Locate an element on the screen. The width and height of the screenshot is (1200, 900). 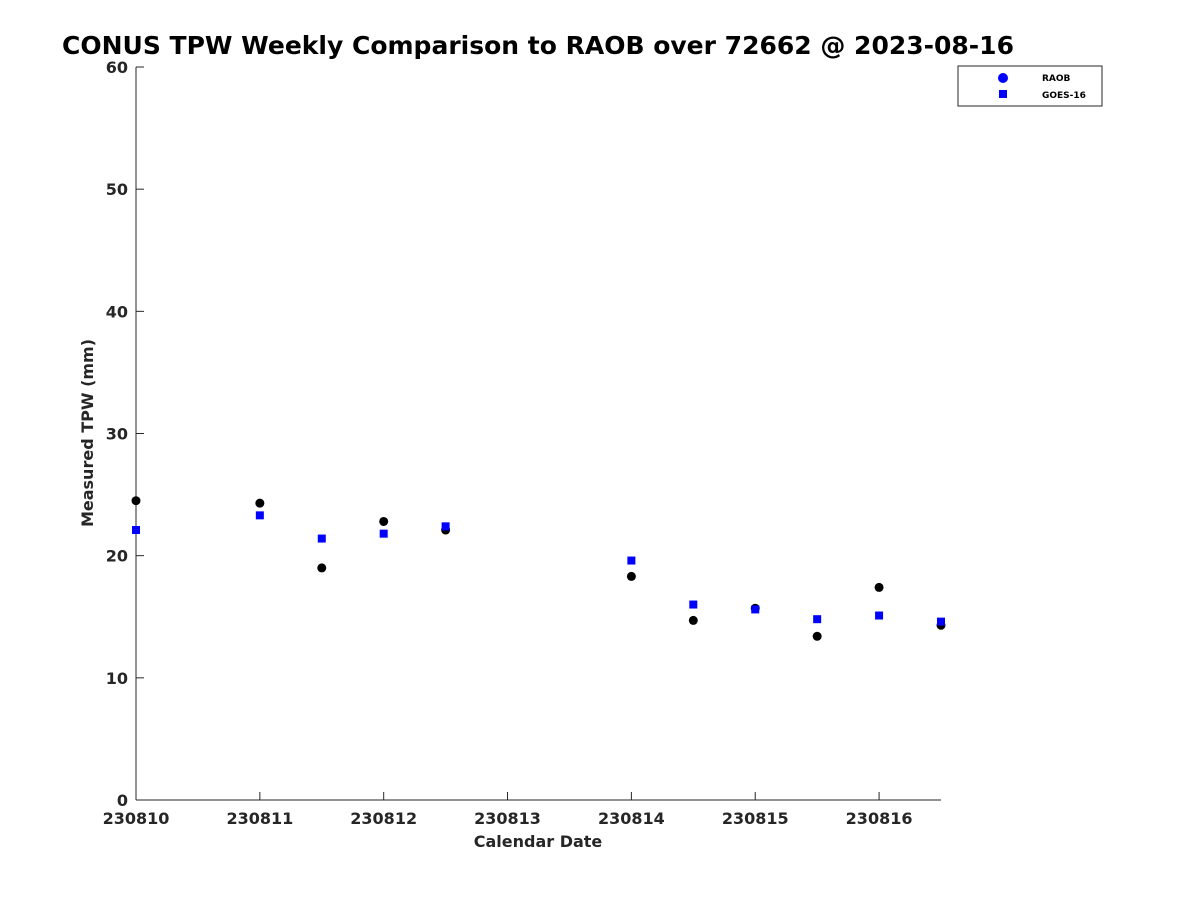
x-tick-label-230812: 230812 is located at coordinates (383, 818).